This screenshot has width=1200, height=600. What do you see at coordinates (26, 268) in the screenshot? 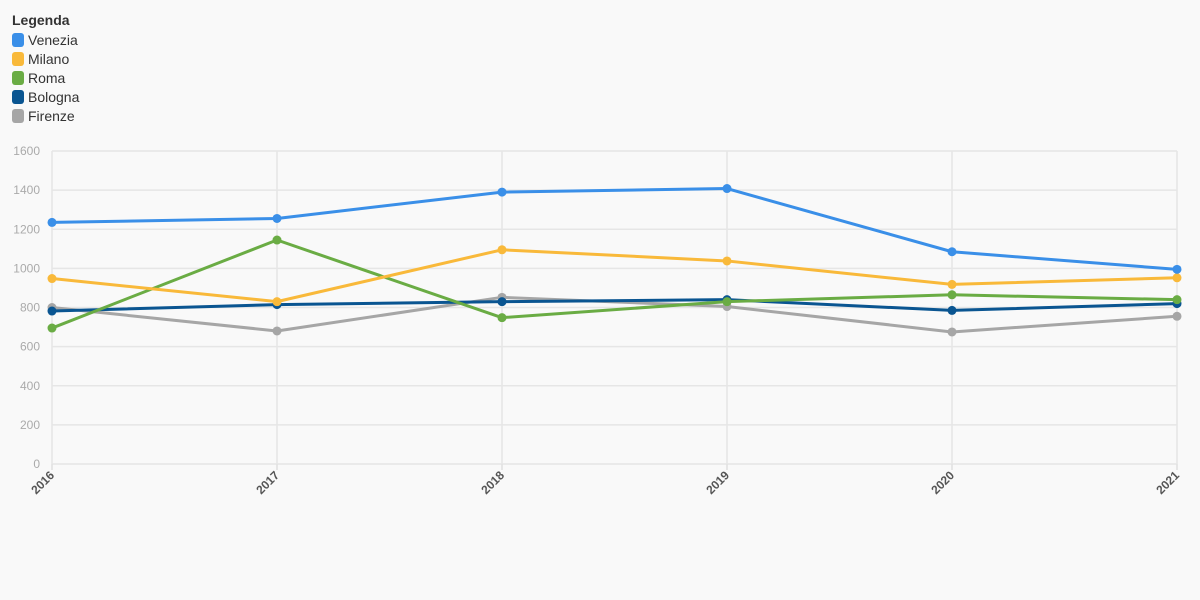
I see `y-tick-label: 1000` at bounding box center [26, 268].